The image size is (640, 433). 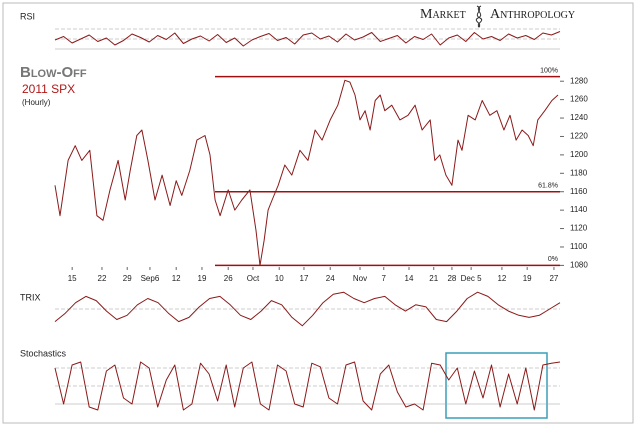 What do you see at coordinates (433, 278) in the screenshot?
I see `x-tick-label: 21` at bounding box center [433, 278].